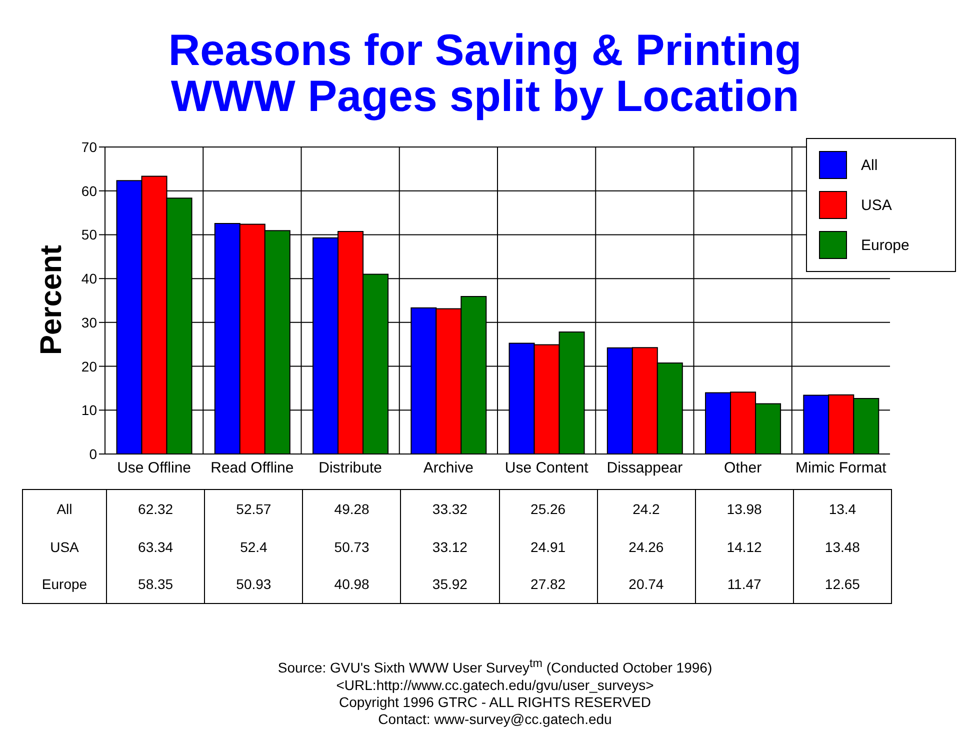 The image size is (970, 736). What do you see at coordinates (64, 508) in the screenshot?
I see `text: All` at bounding box center [64, 508].